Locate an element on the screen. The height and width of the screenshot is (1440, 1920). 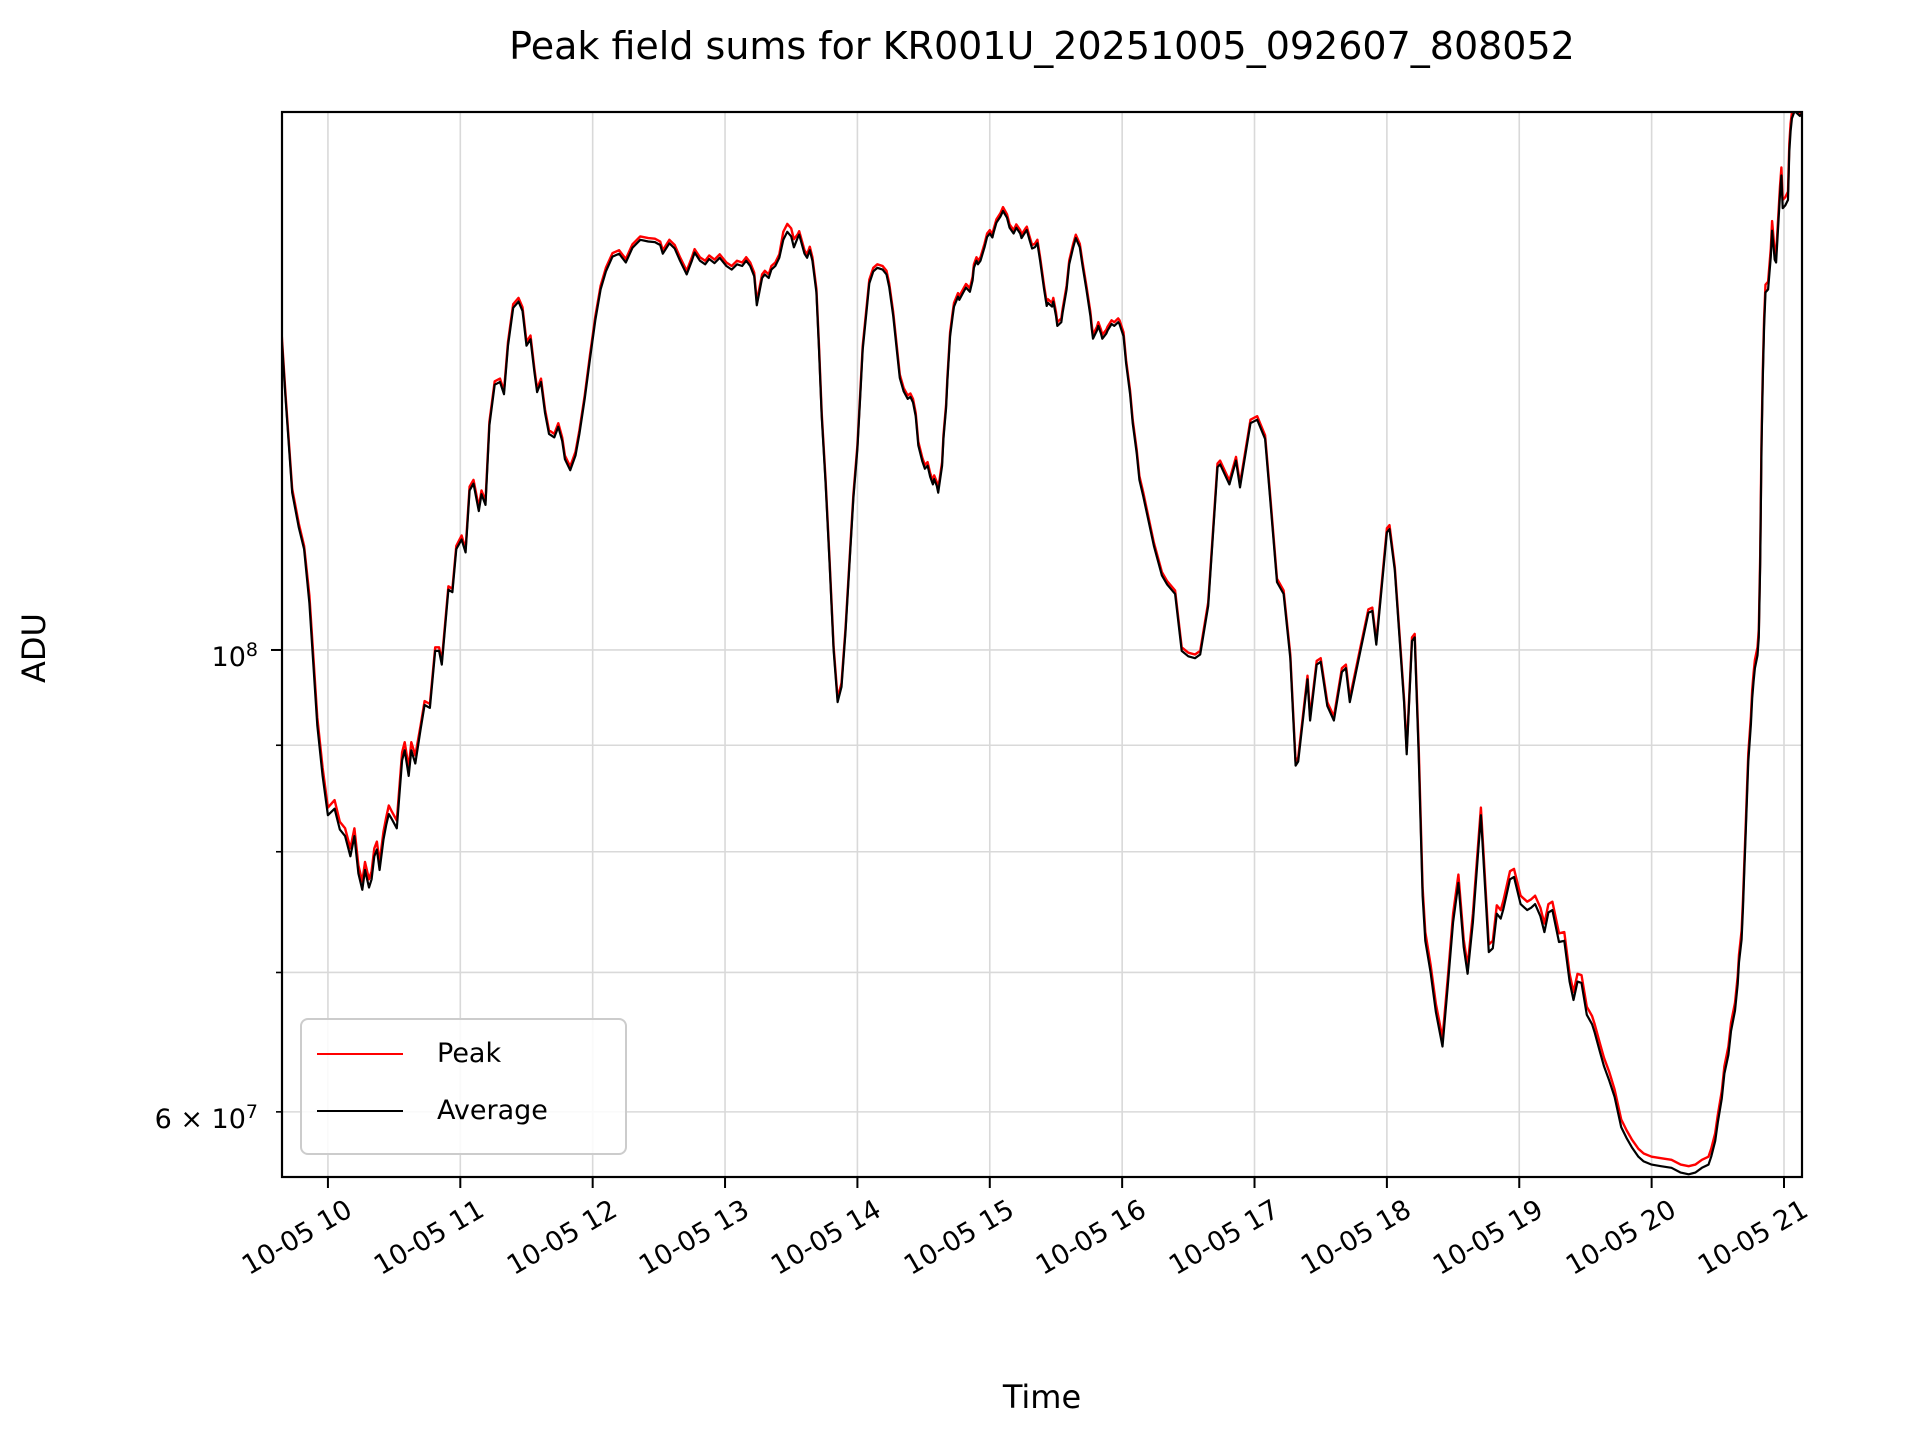
legend-entry-peak: Peak is located at coordinates (463, 1054).